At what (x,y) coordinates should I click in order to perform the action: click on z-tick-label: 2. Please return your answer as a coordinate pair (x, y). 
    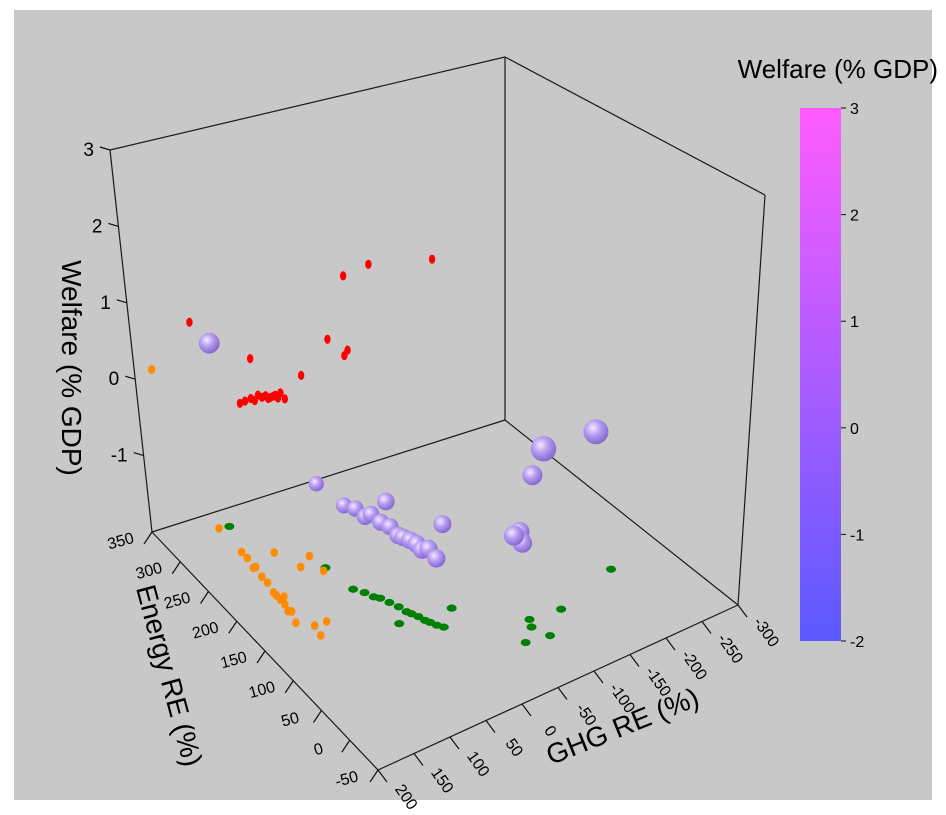
    Looking at the image, I should click on (97, 226).